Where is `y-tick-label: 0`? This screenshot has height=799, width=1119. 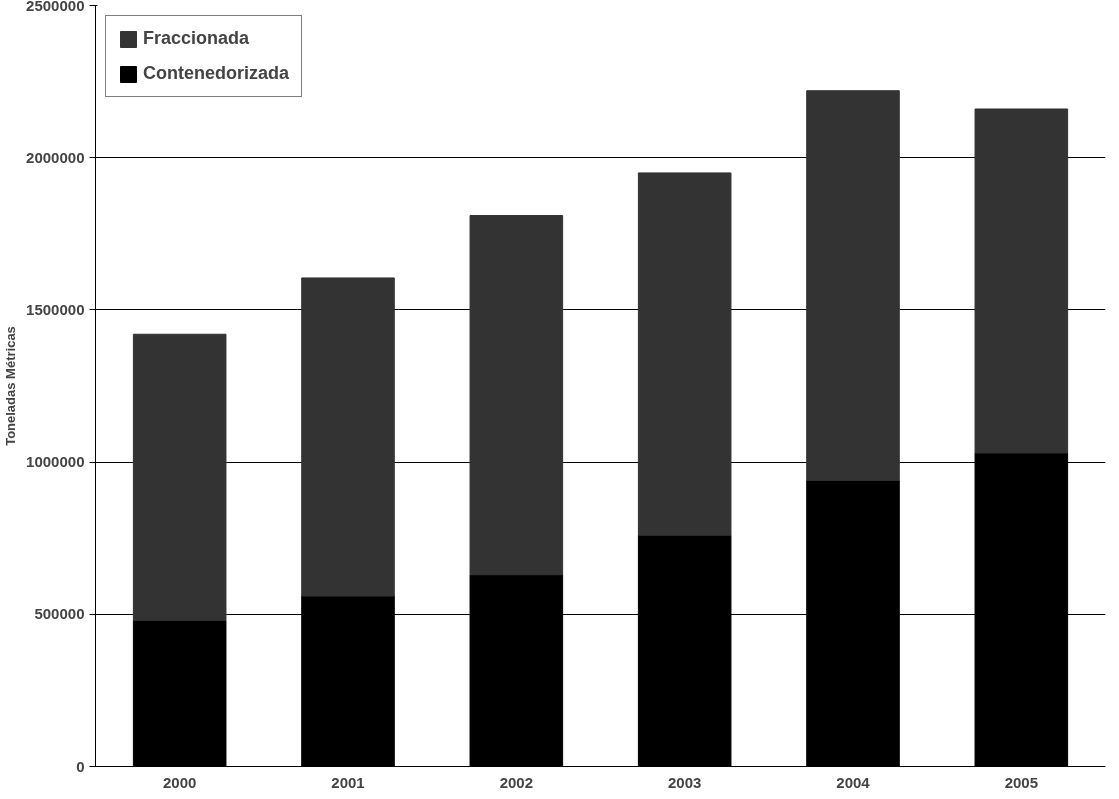 y-tick-label: 0 is located at coordinates (80, 766).